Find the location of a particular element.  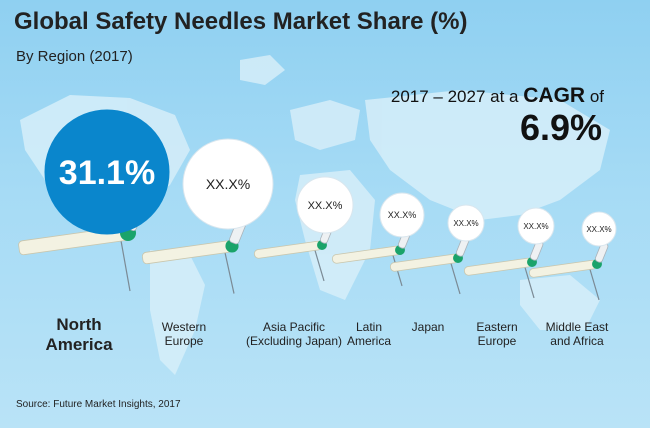

value-label-western-europe: XX.X% is located at coordinates (228, 184).